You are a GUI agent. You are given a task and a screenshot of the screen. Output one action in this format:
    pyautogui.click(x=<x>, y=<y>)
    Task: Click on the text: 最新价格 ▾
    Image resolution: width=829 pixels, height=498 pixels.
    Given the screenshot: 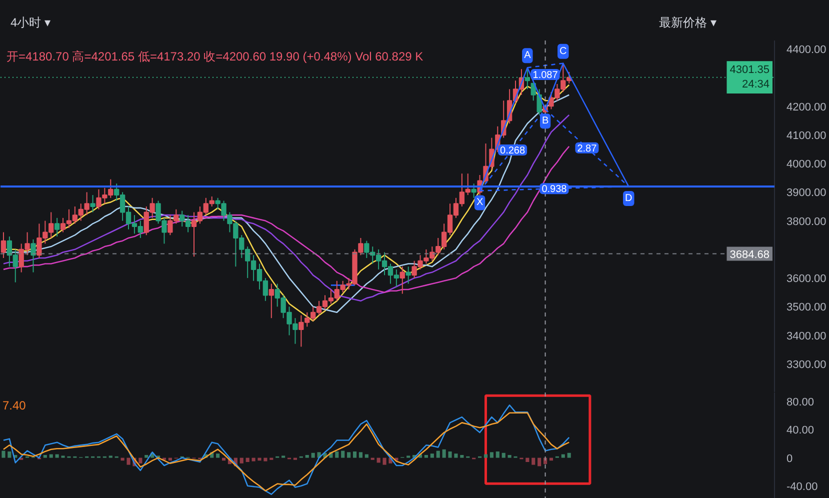 What is the action you would take?
    pyautogui.click(x=688, y=23)
    